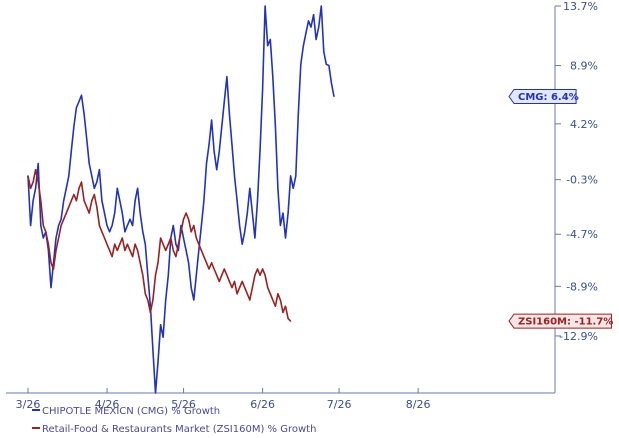 This screenshot has height=438, width=619. Describe the element at coordinates (131, 411) in the screenshot. I see `legend-label: CHIPOTLE MEXICN (CMG) % Growth` at that location.